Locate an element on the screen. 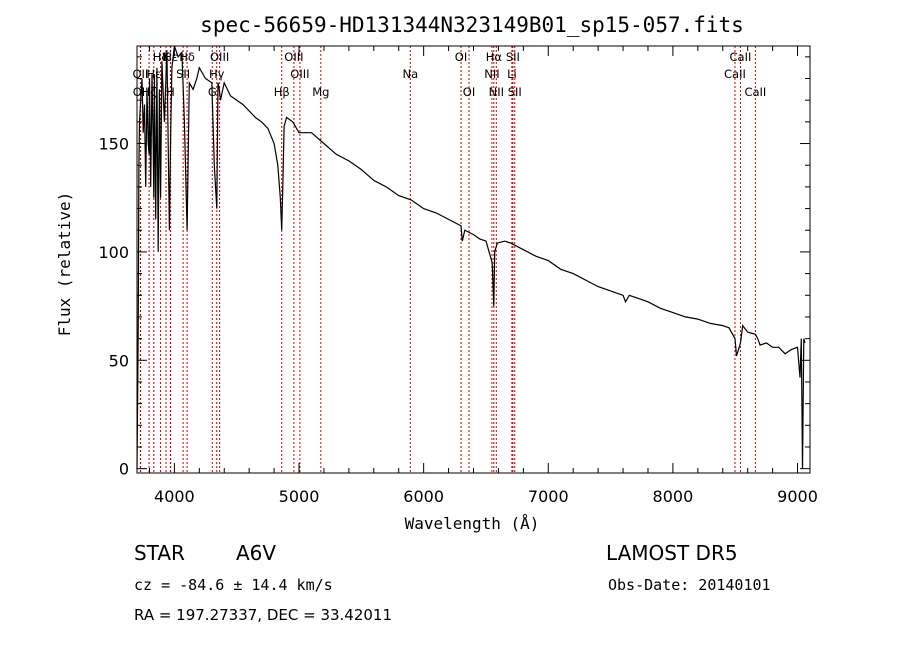  line-label-27: CaII is located at coordinates (735, 74).